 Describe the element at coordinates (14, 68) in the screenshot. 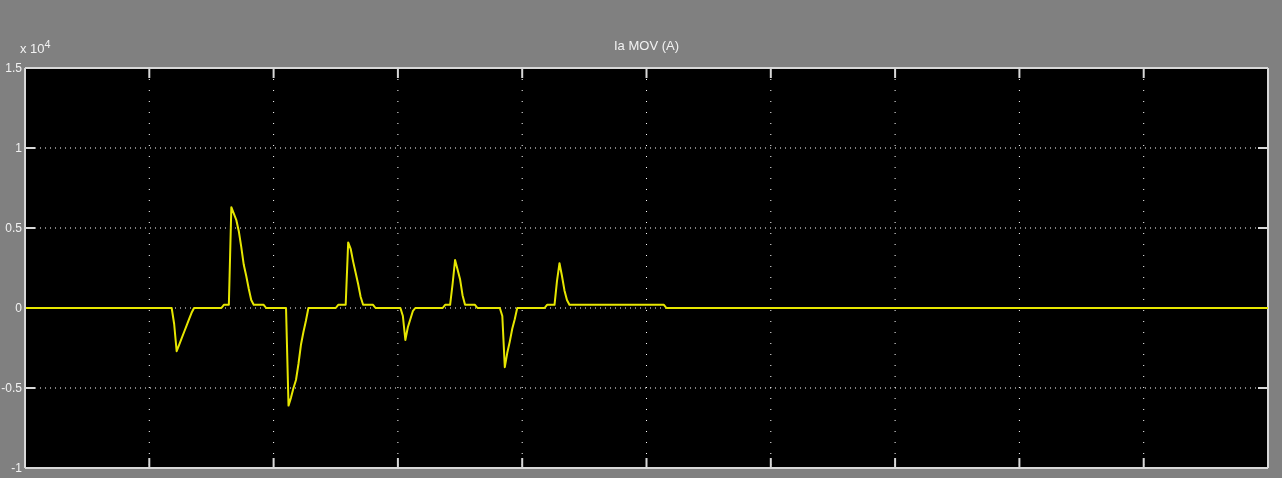

I see `y-tick-label: 1.5` at that location.